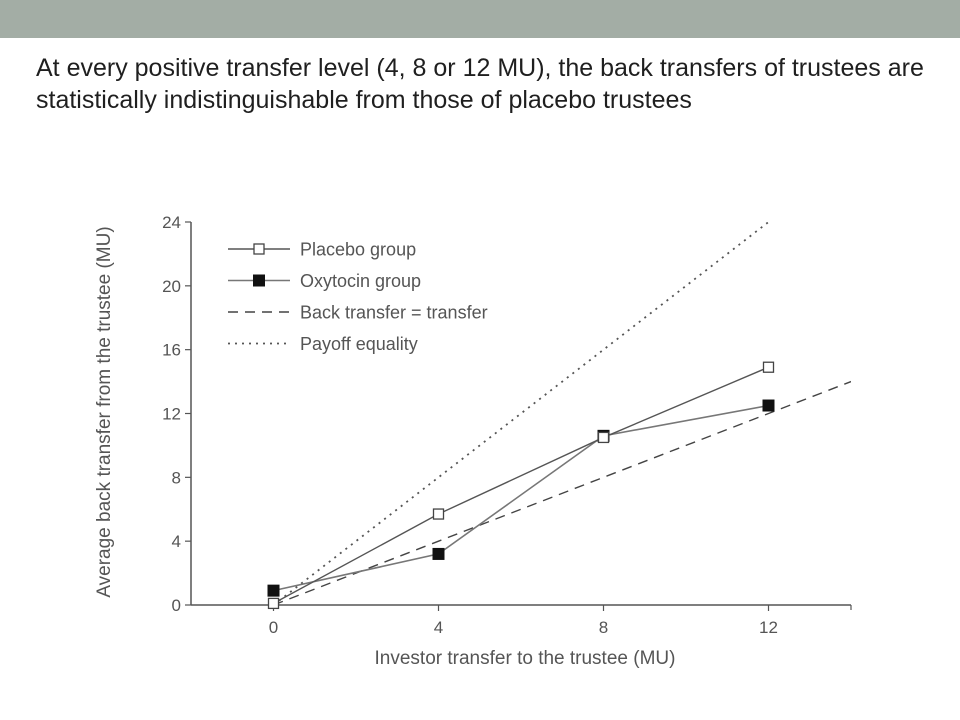 This screenshot has width=960, height=720. What do you see at coordinates (171, 286) in the screenshot?
I see `y-tick-label: 20` at bounding box center [171, 286].